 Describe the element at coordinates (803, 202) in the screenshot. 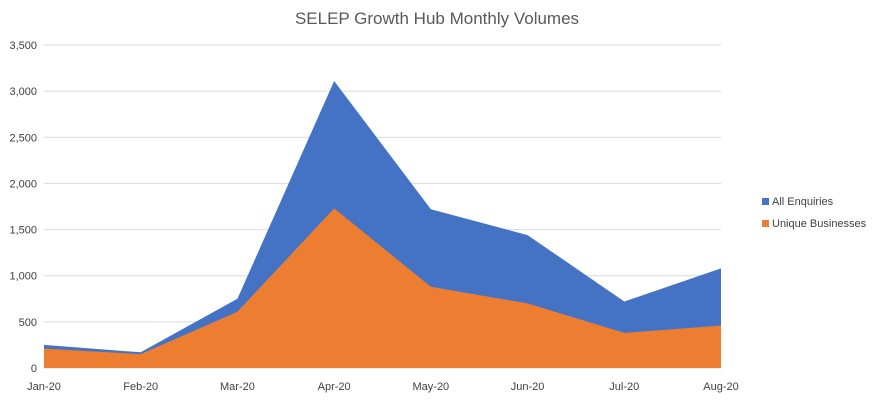

I see `legend-label: All Enquiries` at that location.